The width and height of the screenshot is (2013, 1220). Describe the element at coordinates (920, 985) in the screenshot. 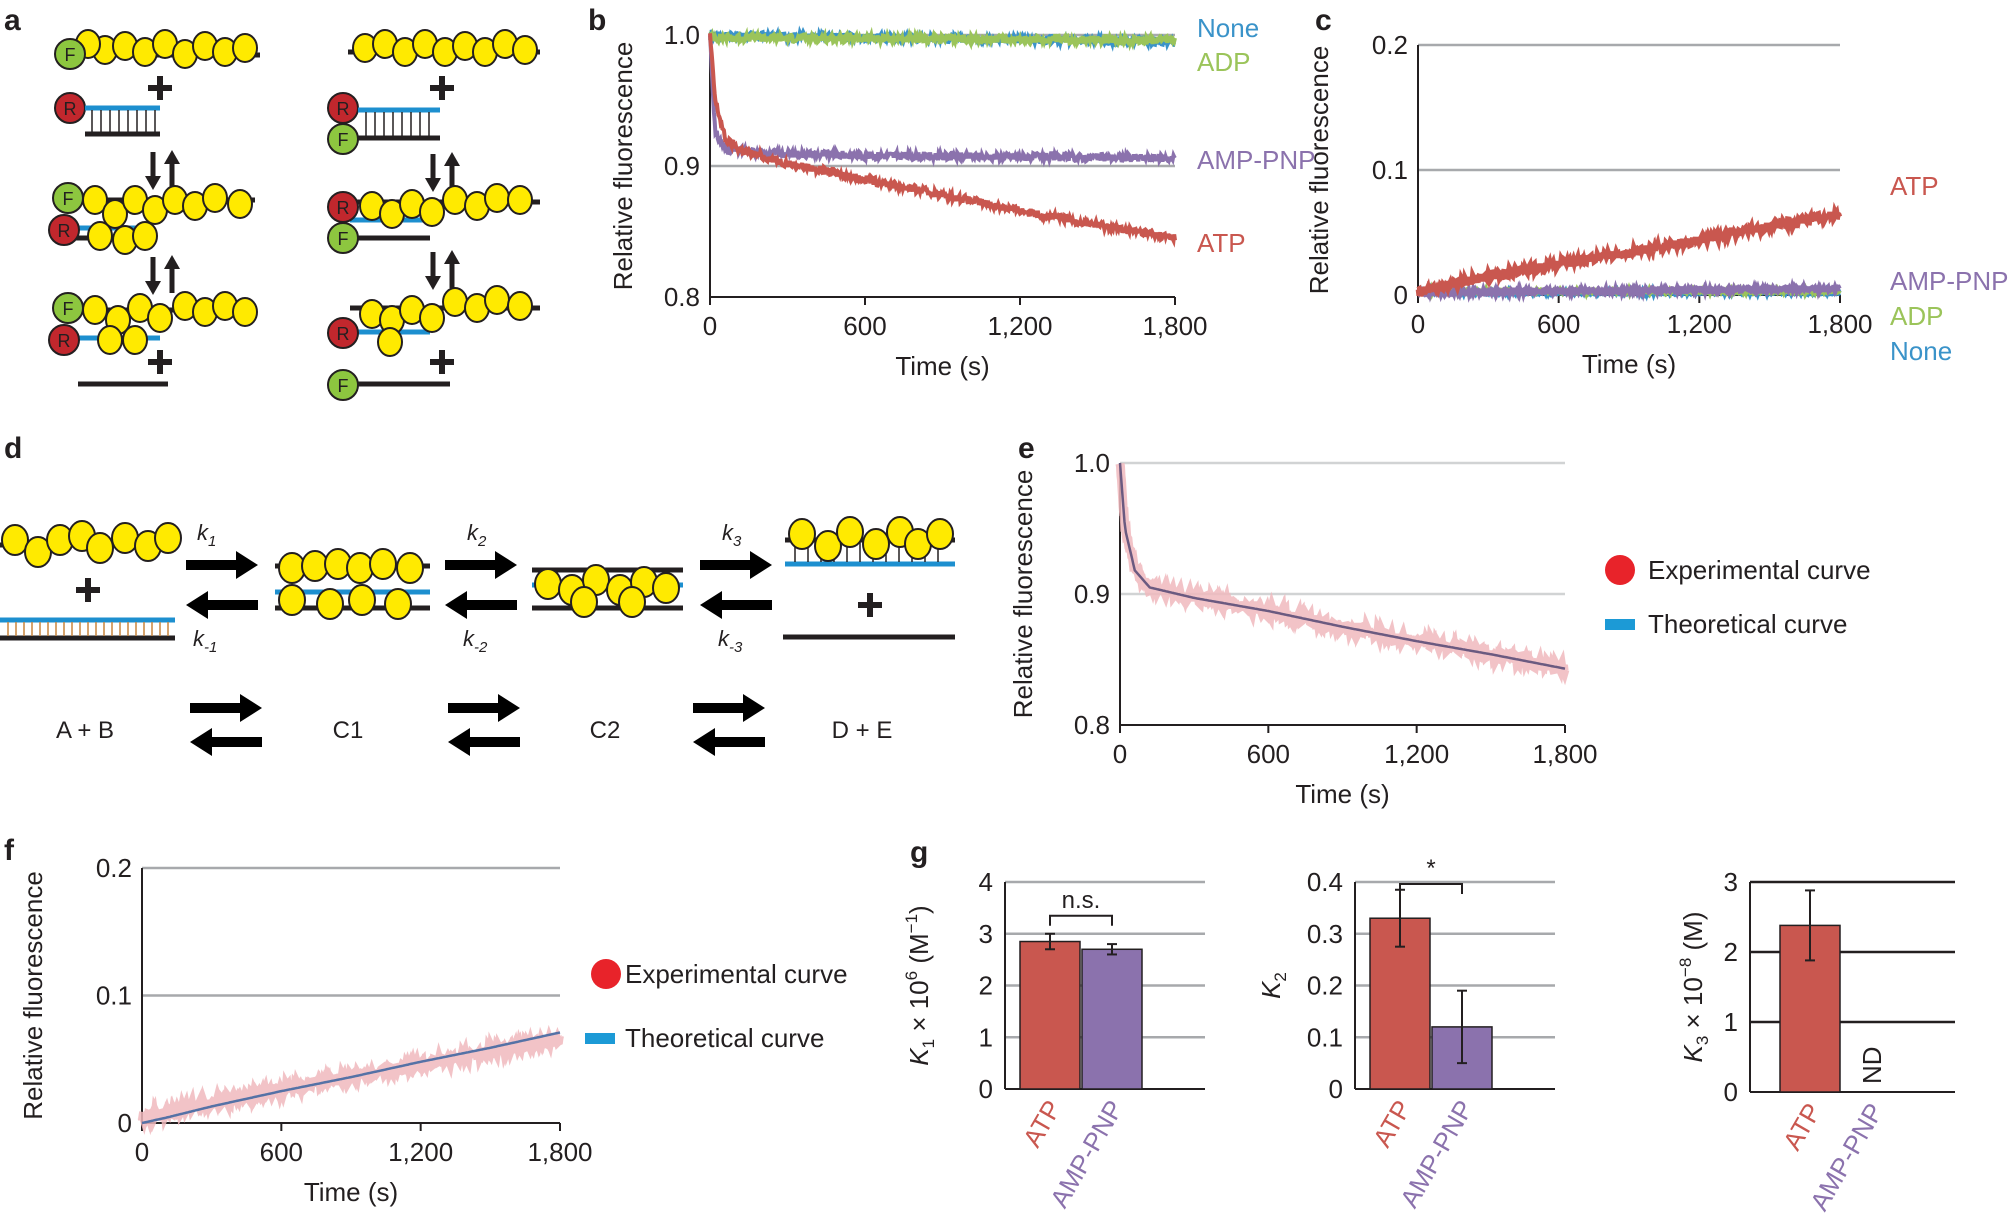

I see `y-axis-label: K1 × 106 (M−1)` at that location.